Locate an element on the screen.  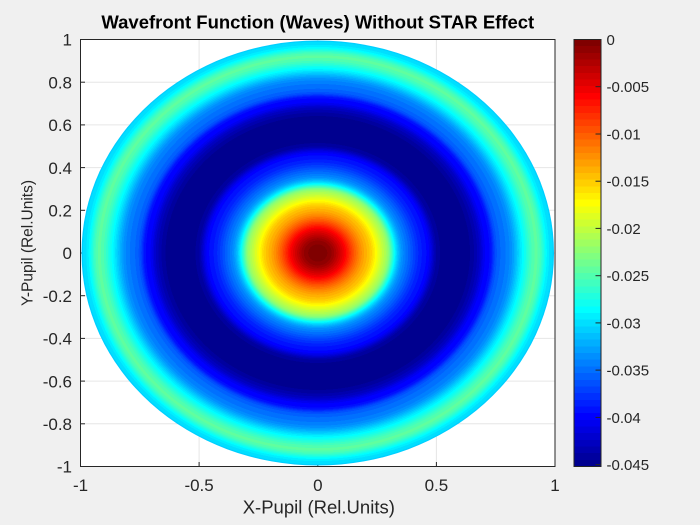
svg-text: -0.5 is located at coordinates (198, 485).